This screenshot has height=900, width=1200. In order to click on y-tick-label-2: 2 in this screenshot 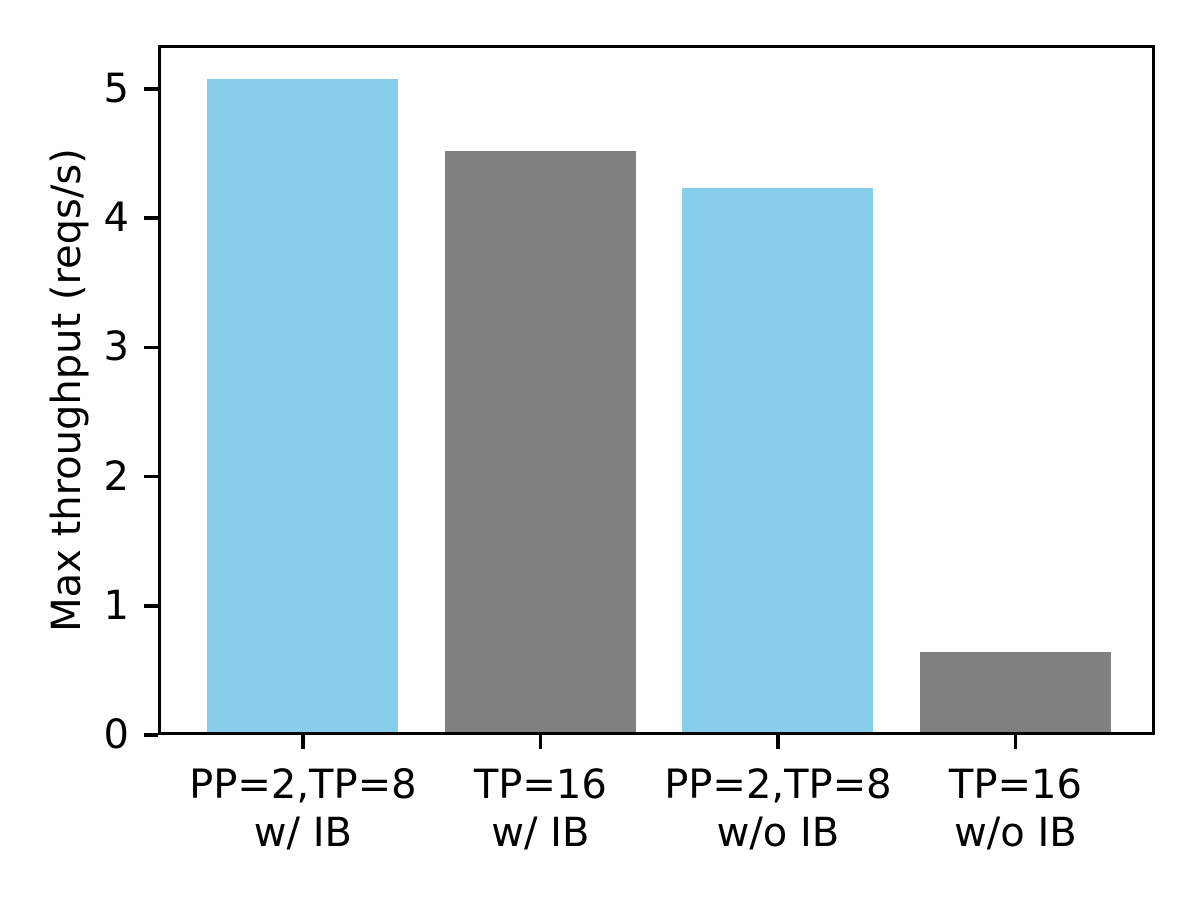, I will do `click(116, 476)`.